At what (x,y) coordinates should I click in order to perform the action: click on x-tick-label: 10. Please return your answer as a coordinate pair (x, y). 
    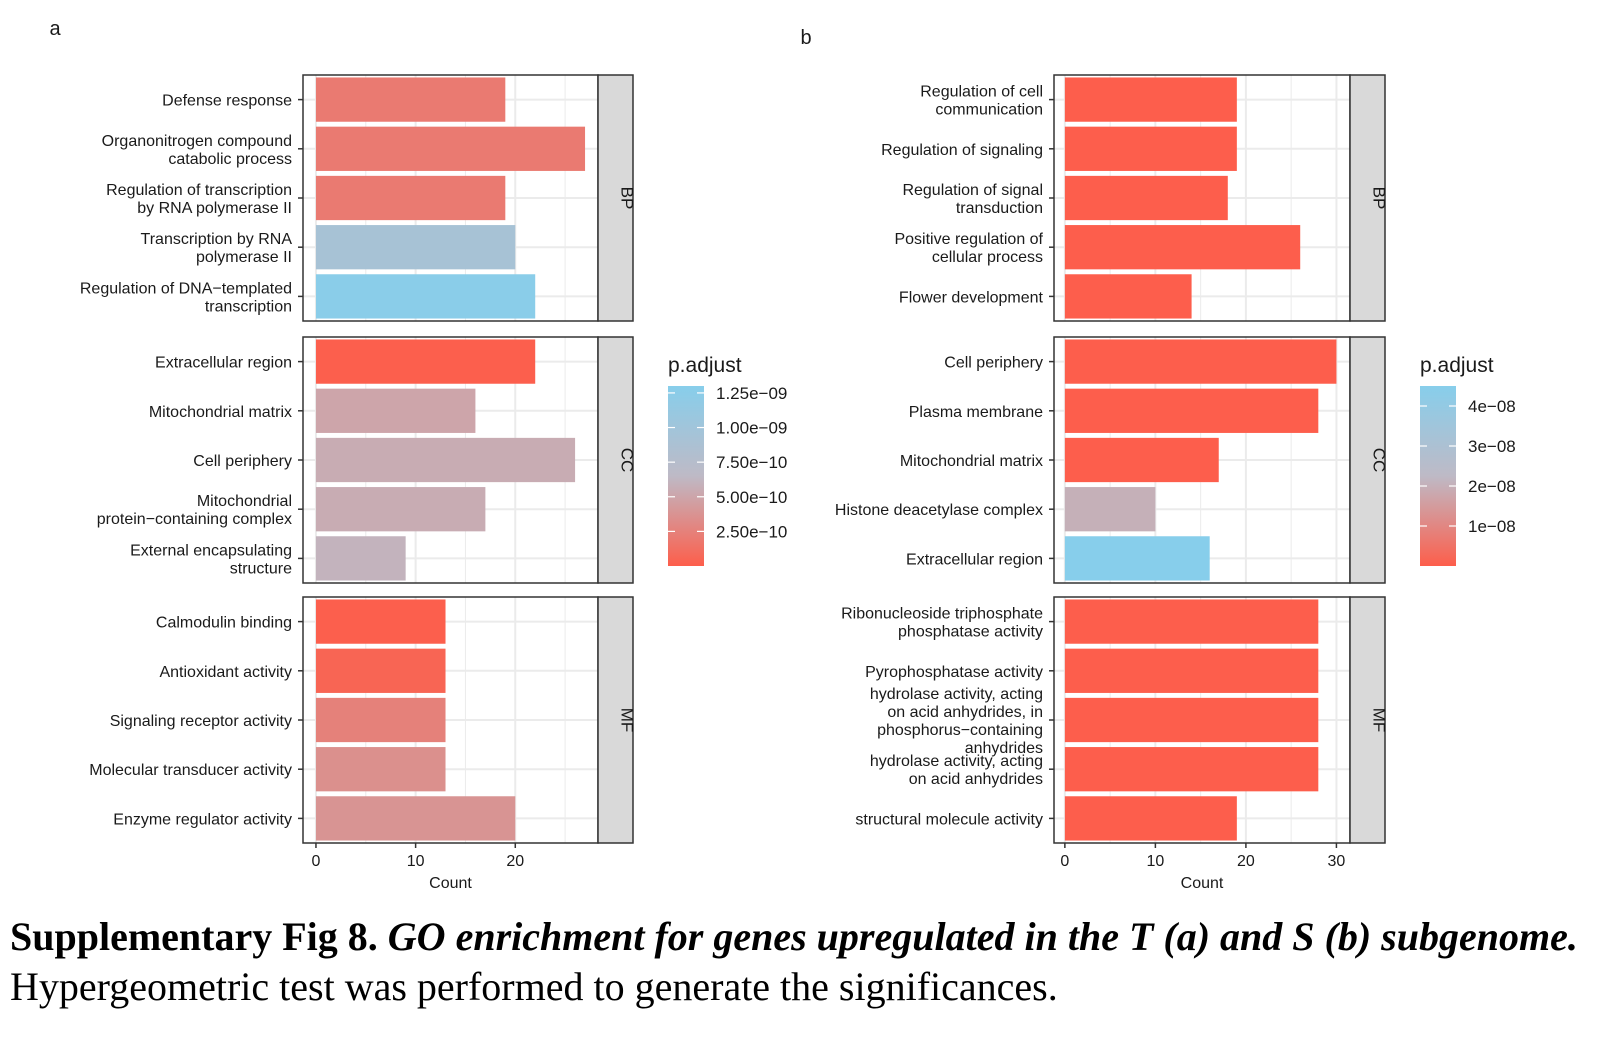
    Looking at the image, I should click on (1155, 861).